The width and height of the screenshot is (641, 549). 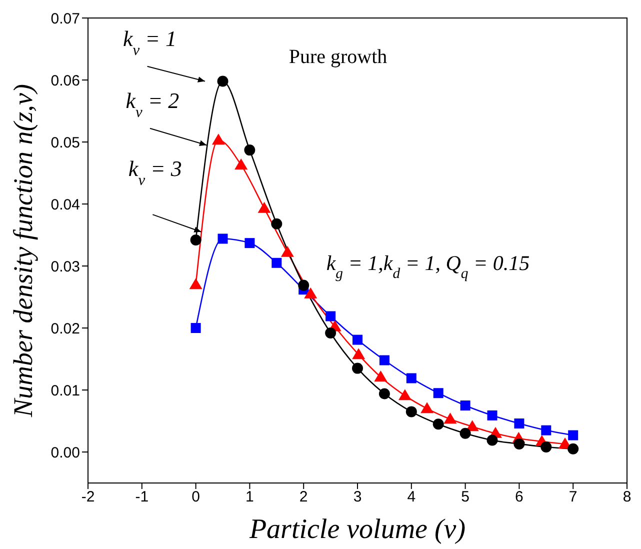 I want to click on annotation: k$_{g}$ = 1,k$_{d}$ = 1, Q$_{q}$ = 0.15, so click(x=428, y=266).